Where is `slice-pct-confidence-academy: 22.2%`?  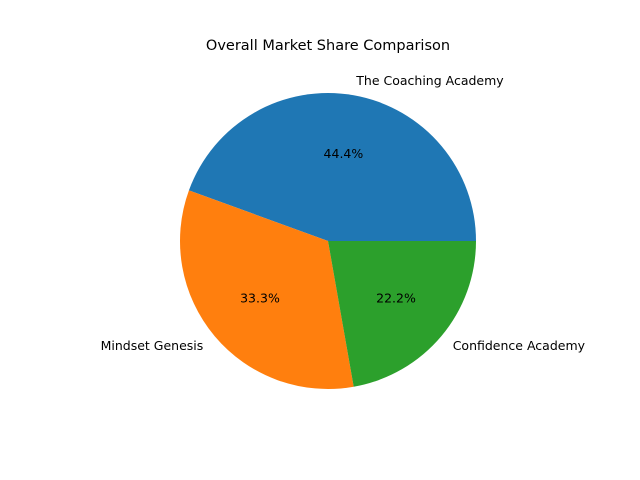
slice-pct-confidence-academy: 22.2% is located at coordinates (396, 298).